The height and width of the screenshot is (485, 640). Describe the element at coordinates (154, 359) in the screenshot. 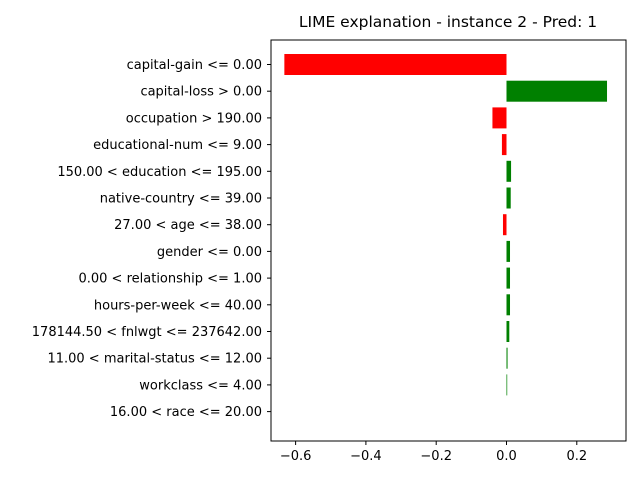

I see `y-tick-label-11: 11.00 < marital-status <= 12.00` at that location.